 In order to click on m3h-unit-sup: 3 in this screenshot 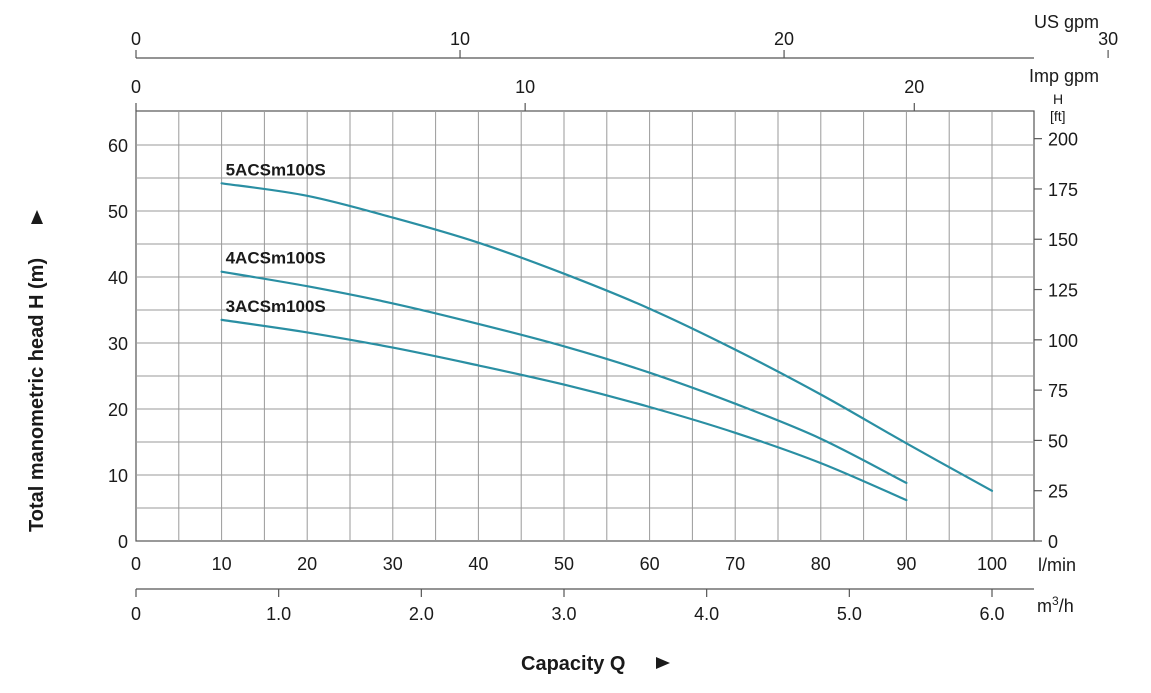, I will do `click(1055, 601)`.